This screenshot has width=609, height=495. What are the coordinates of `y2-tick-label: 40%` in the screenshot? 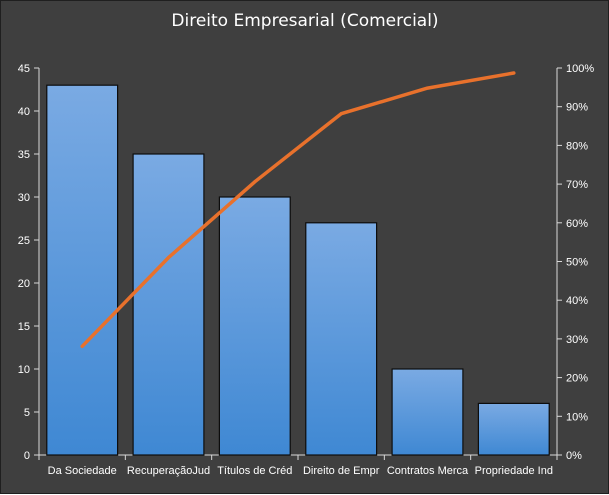 It's located at (577, 301).